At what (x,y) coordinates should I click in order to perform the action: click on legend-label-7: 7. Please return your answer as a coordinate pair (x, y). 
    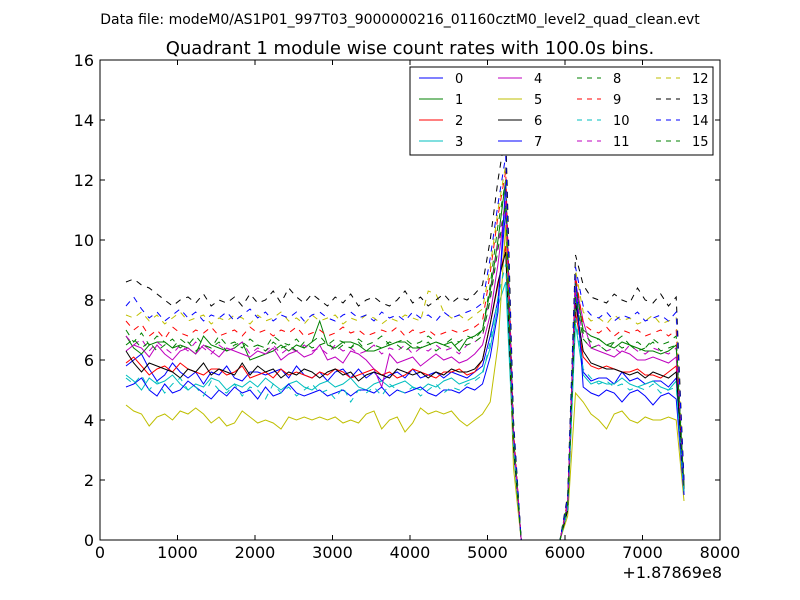
    Looking at the image, I should click on (538, 142).